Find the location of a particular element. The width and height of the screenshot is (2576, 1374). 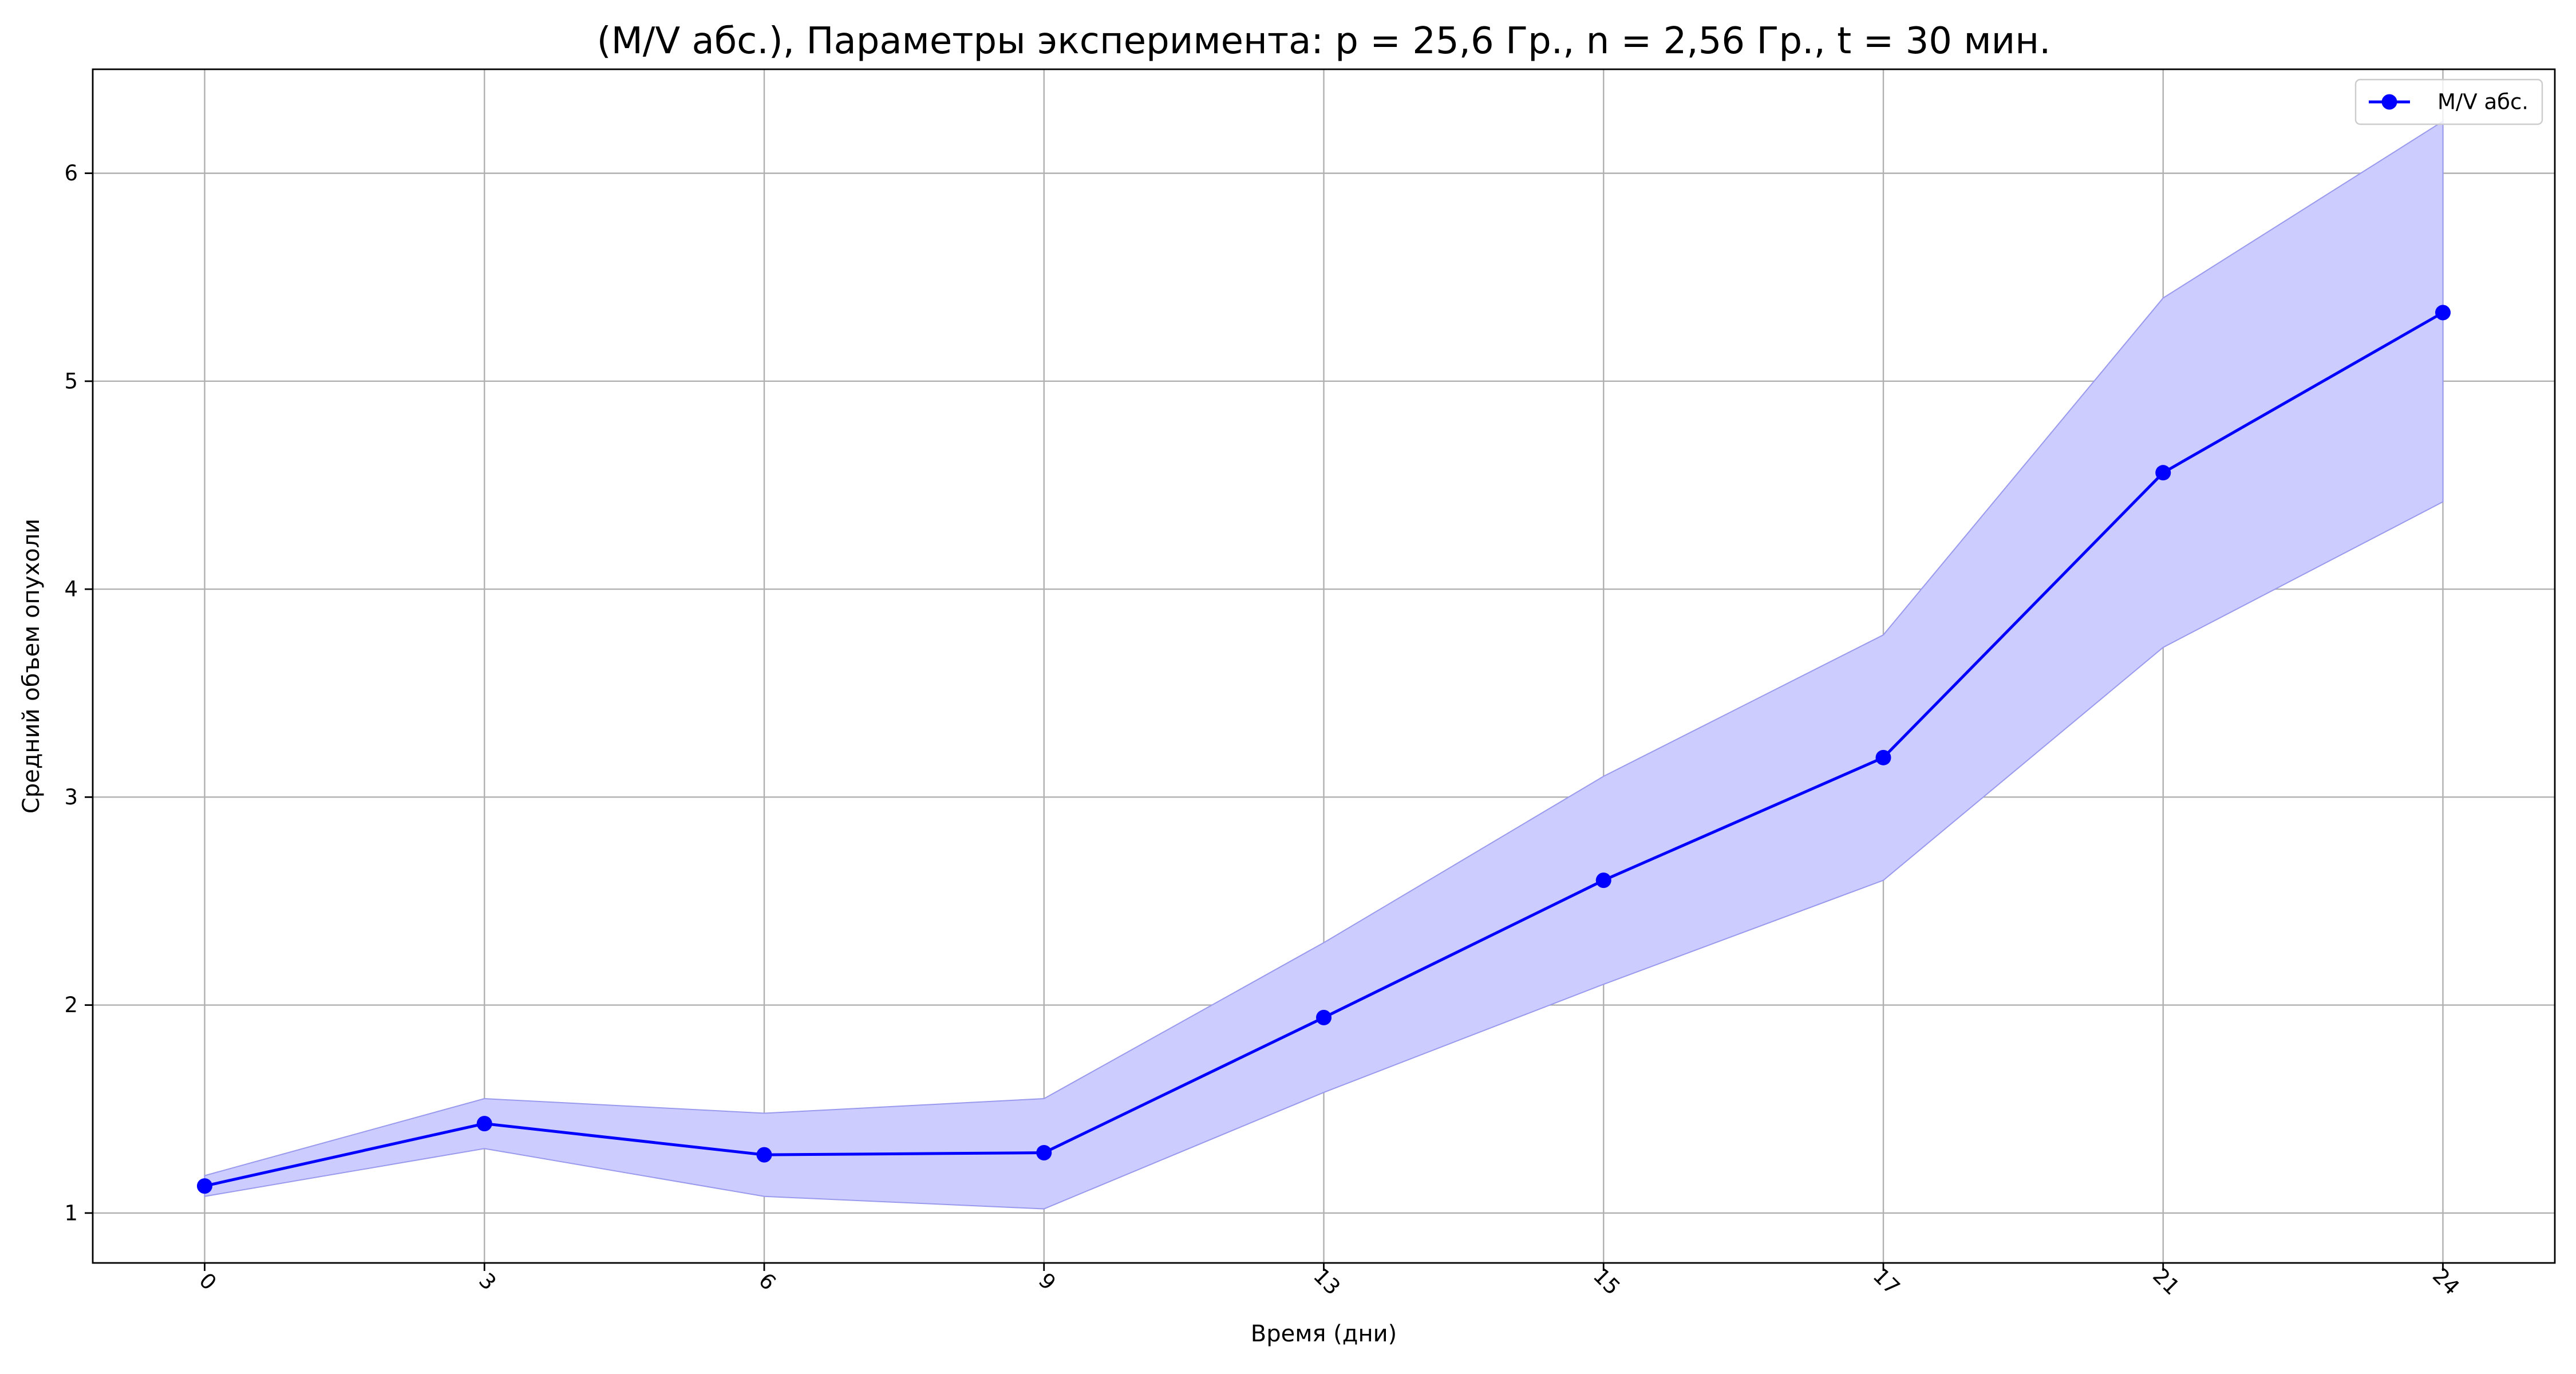

y-axis-label: Средний объем опухоли is located at coordinates (31, 666).